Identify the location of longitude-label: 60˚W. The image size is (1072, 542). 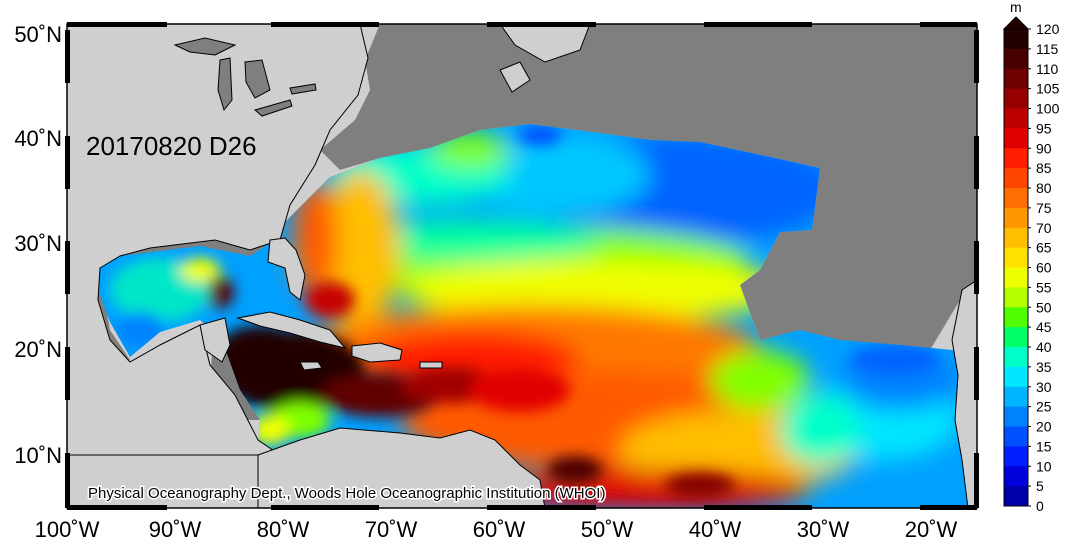
(499, 529).